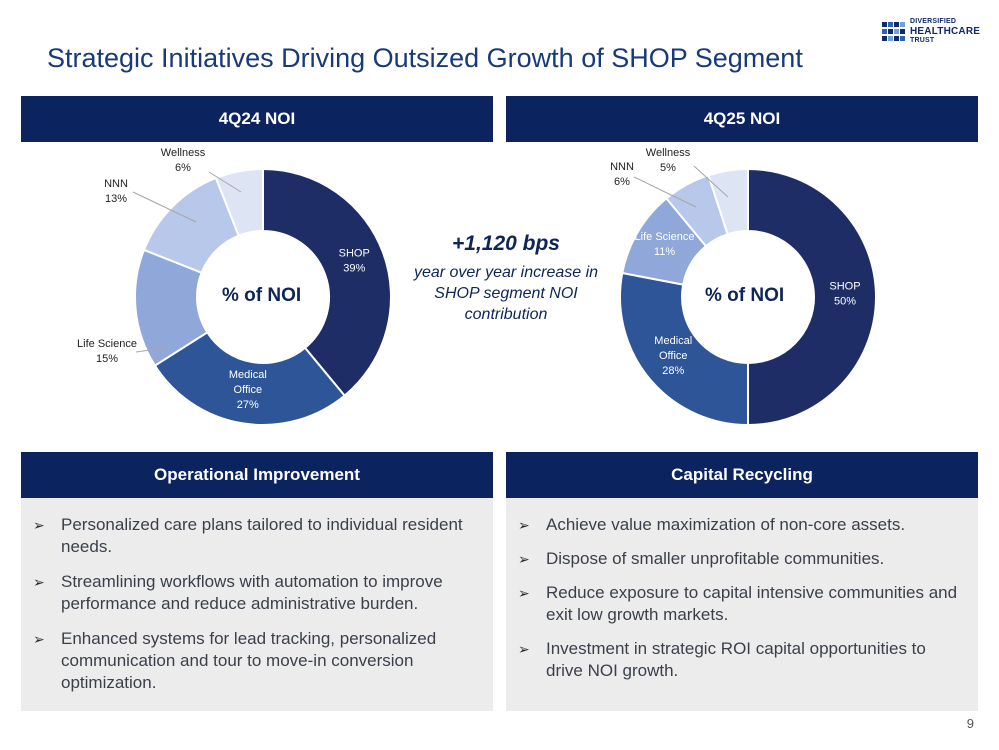 This screenshot has height=750, width=999. Describe the element at coordinates (257, 475) in the screenshot. I see `operational-header: Operational Improvement` at that location.